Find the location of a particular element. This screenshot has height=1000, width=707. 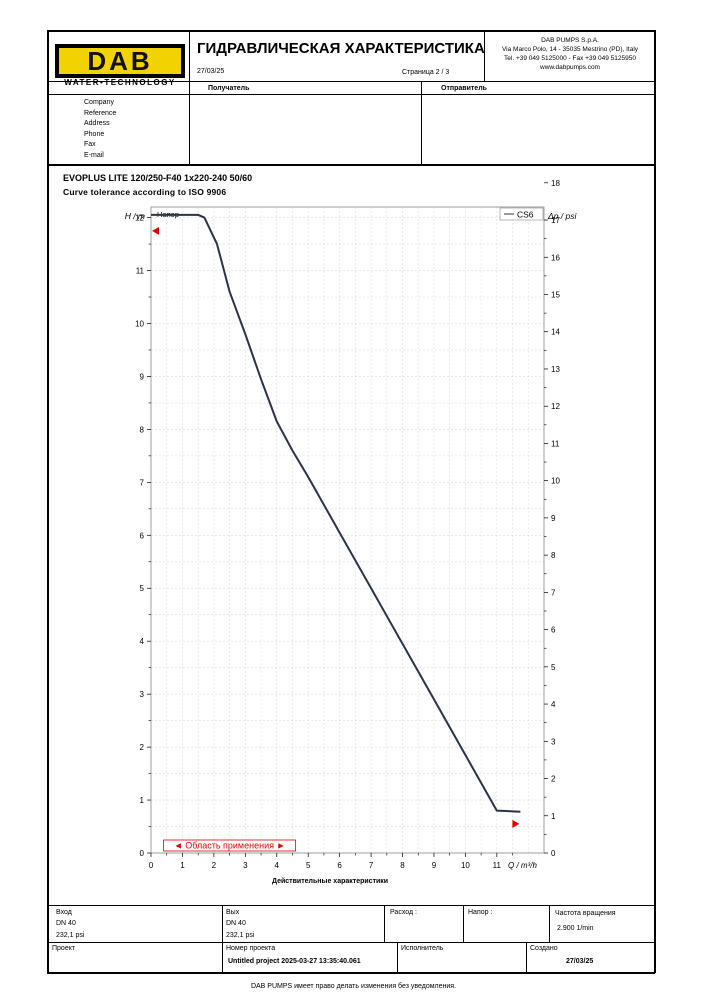

y2-tick-label: 3 is located at coordinates (553, 741).